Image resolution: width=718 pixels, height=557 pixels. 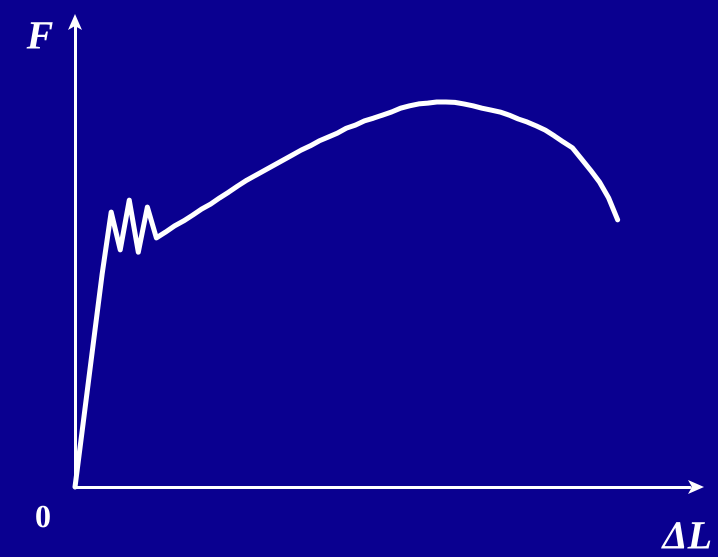 What do you see at coordinates (40, 35) in the screenshot?
I see `y-axis-title: F` at bounding box center [40, 35].